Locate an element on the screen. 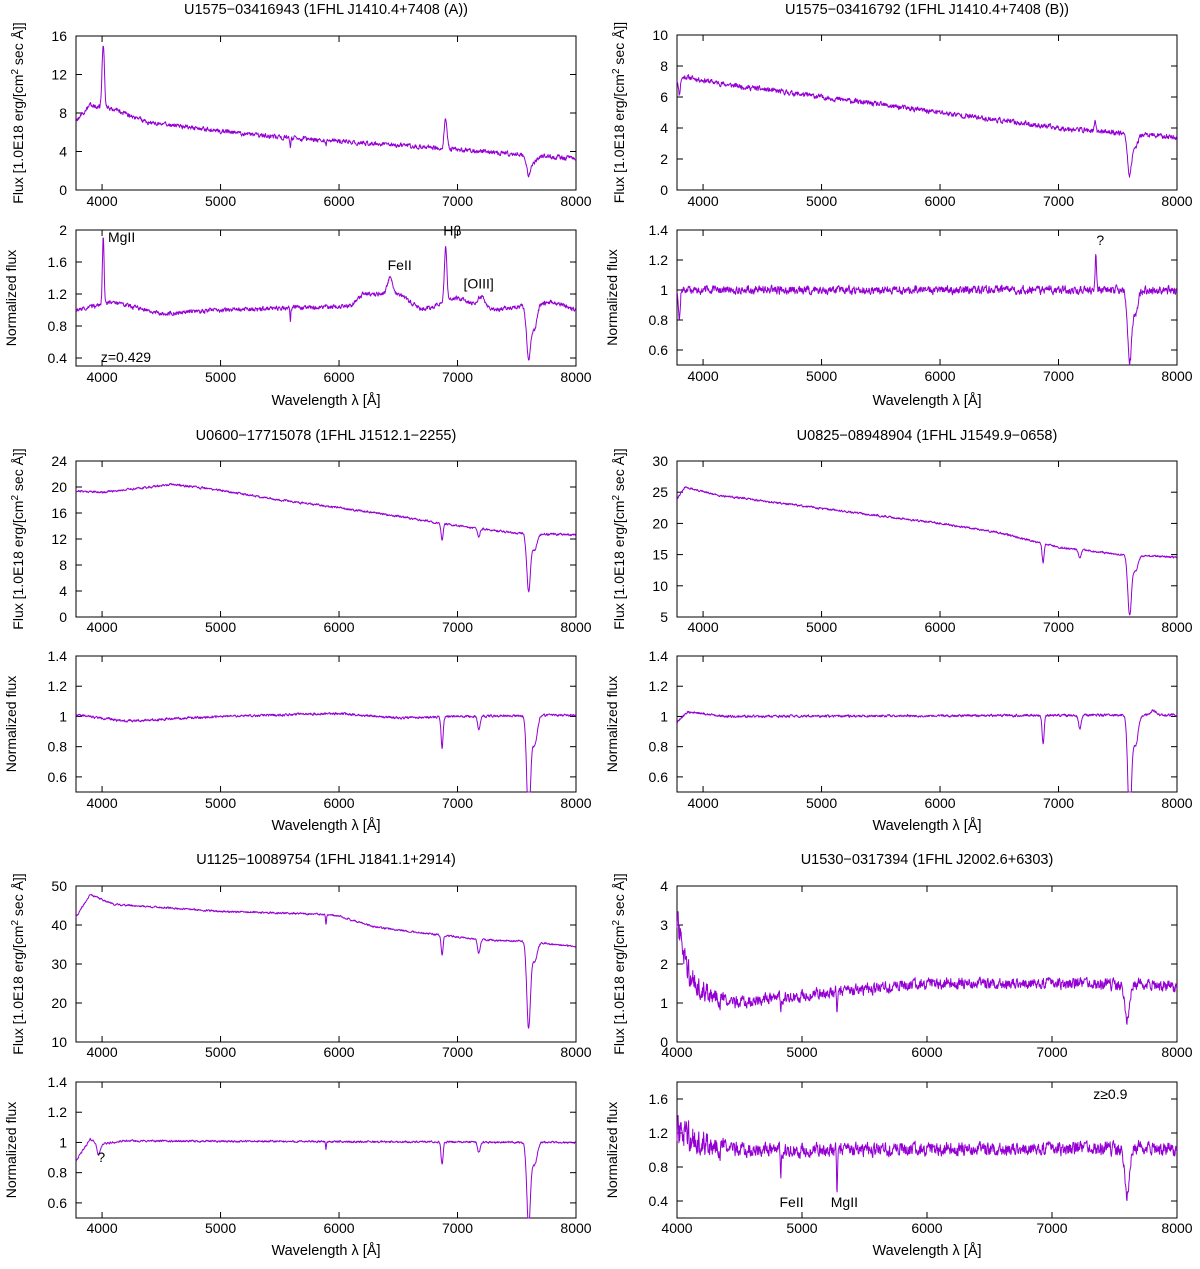  y-tick-label: 4 is located at coordinates (63, 152).